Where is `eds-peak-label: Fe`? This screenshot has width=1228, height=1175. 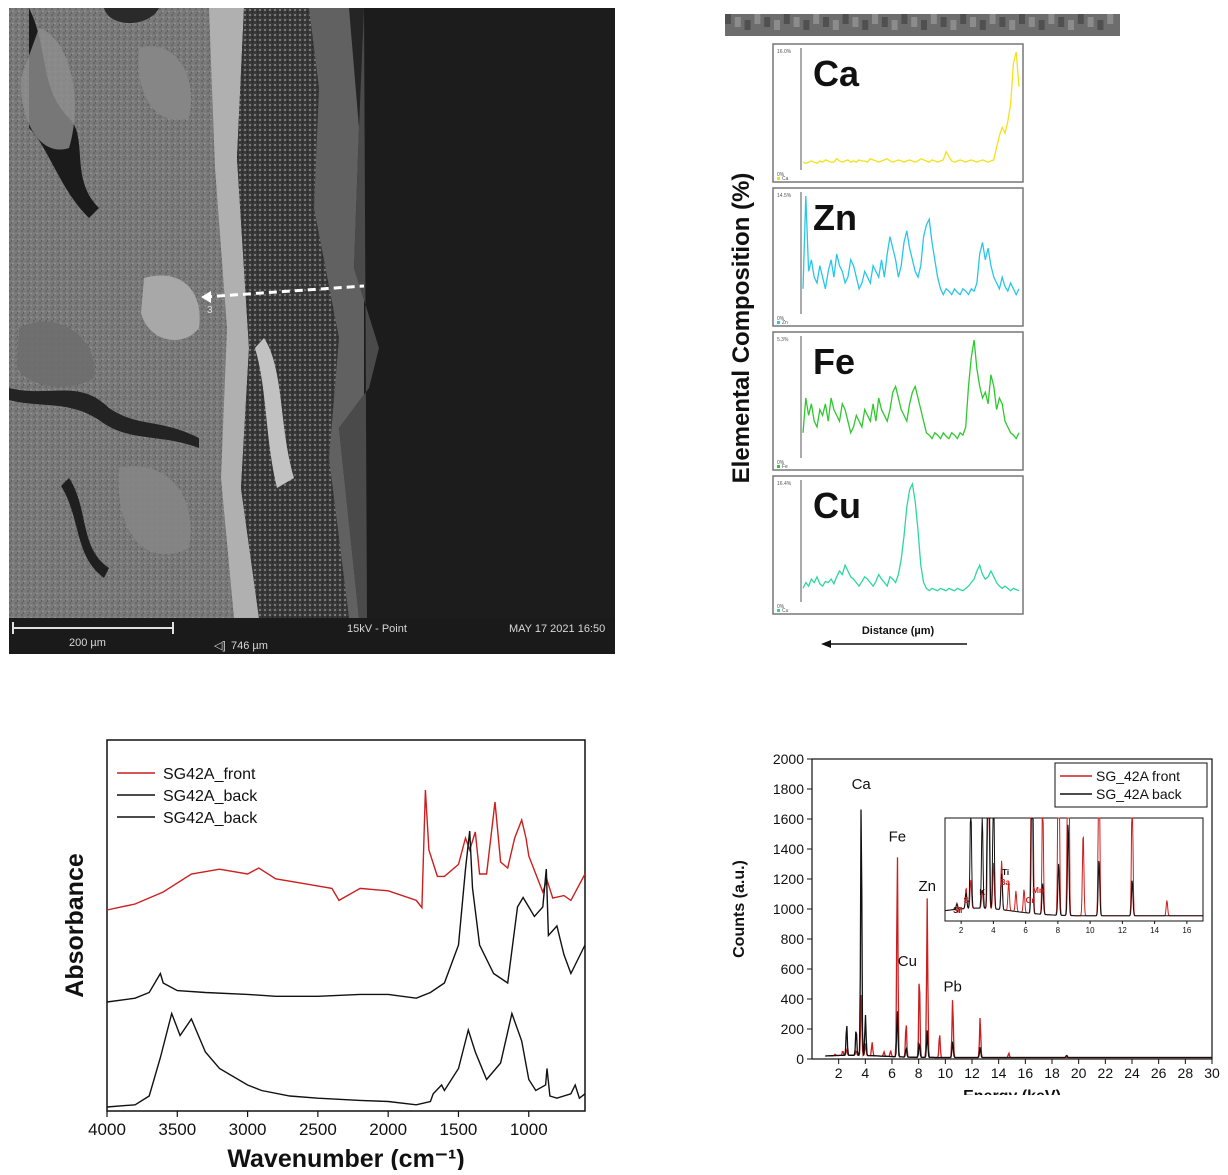 eds-peak-label: Fe is located at coordinates (898, 837).